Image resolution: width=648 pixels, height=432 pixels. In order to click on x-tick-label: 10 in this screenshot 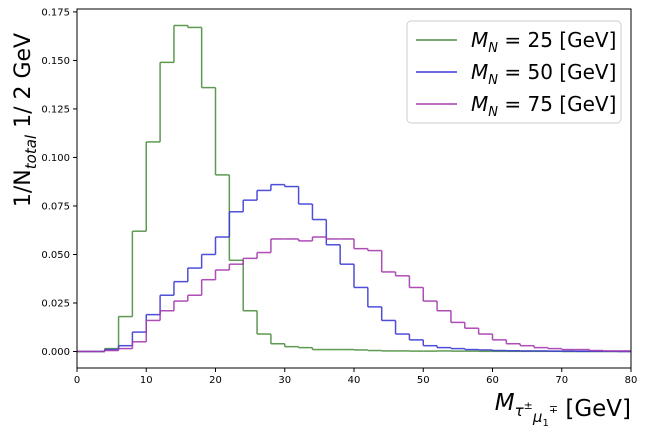, I will do `click(146, 380)`.